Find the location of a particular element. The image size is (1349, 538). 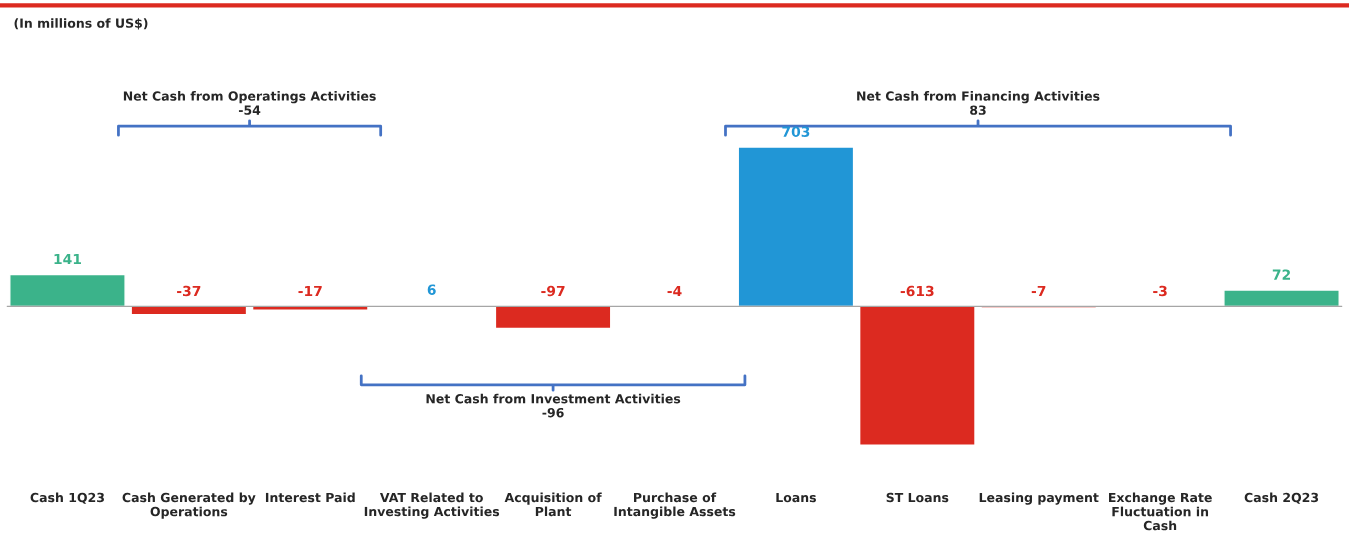

data-label: -37 is located at coordinates (189, 291).